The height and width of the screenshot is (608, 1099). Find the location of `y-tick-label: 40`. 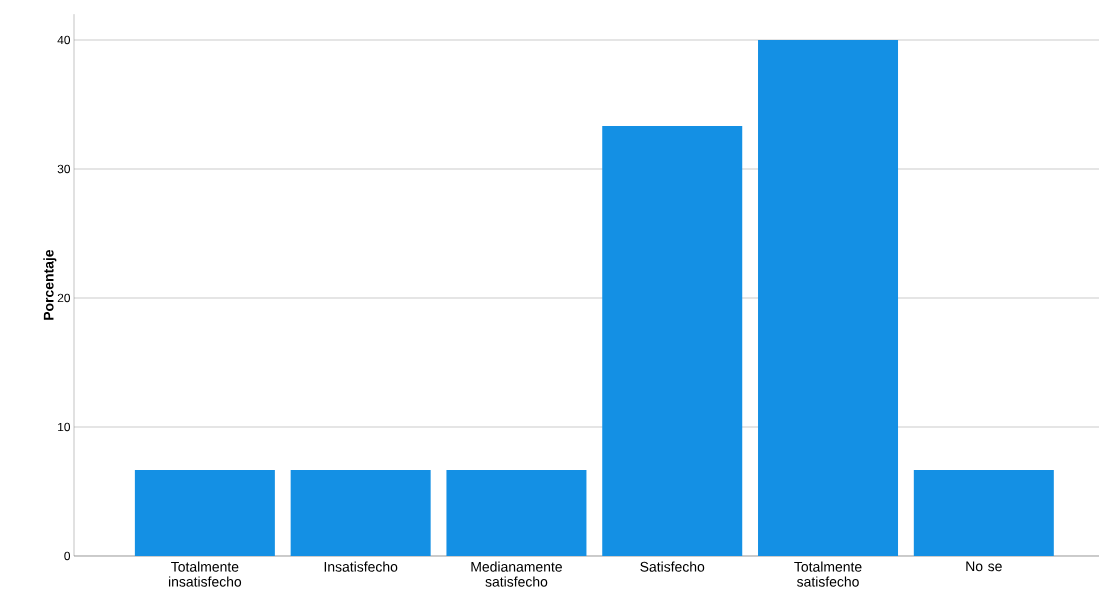

y-tick-label: 40 is located at coordinates (64, 40).